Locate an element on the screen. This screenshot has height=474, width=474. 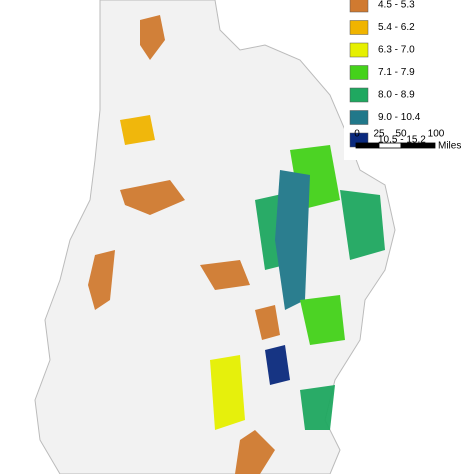
legend-label: 4.5 - 5.3 is located at coordinates (396, 5).